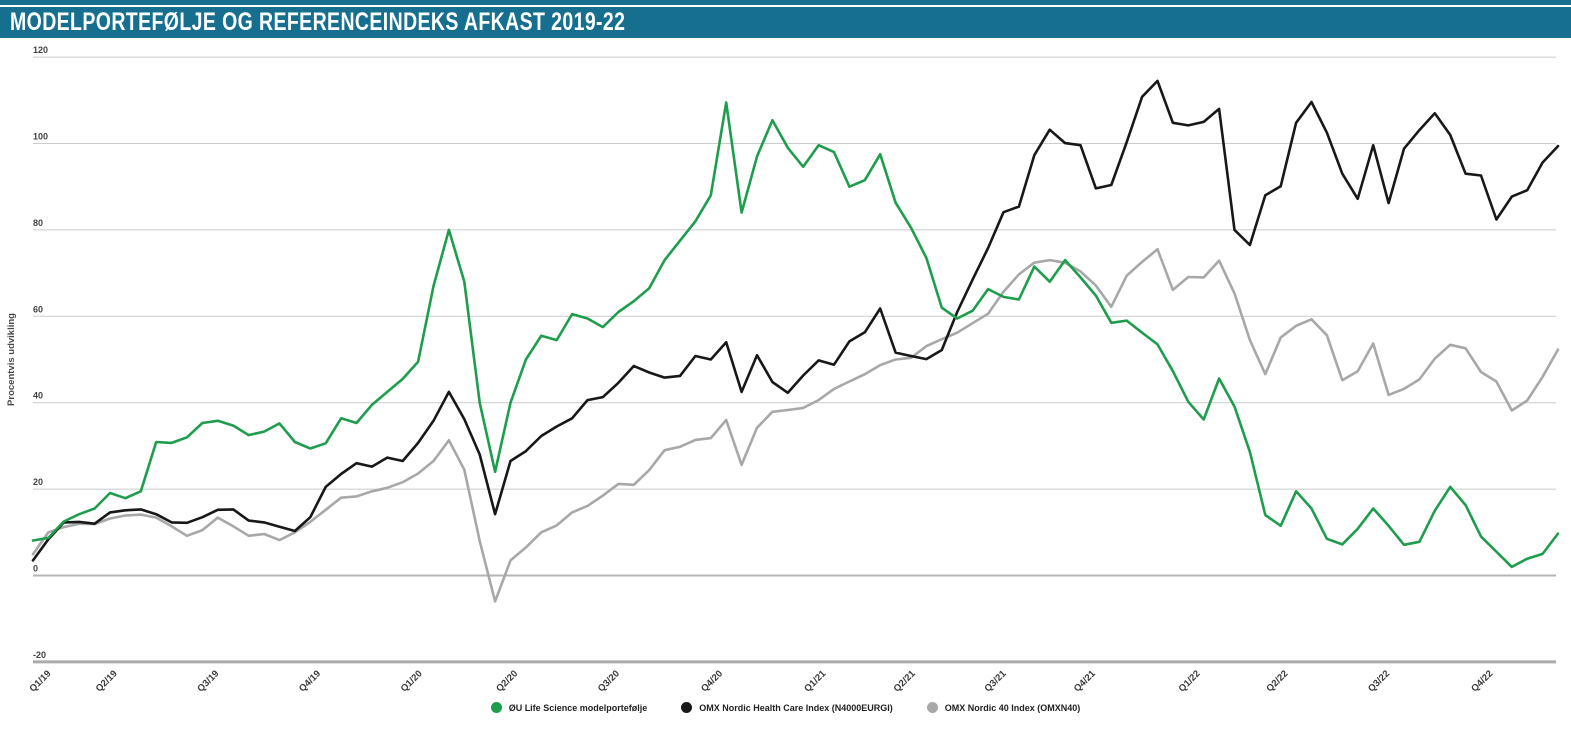 This screenshot has width=1571, height=735. Describe the element at coordinates (1277, 681) in the screenshot. I see `x-tick-label: Q2/22` at that location.